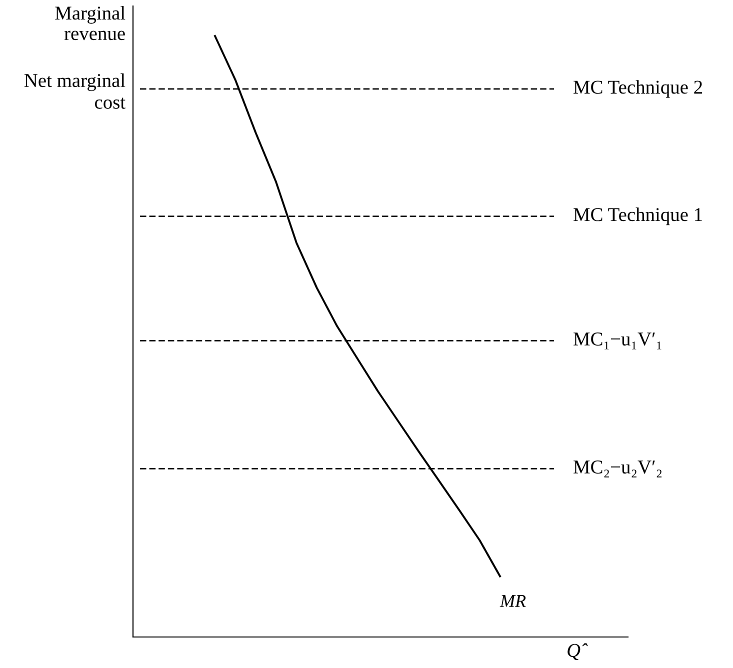 The image size is (733, 668). Describe the element at coordinates (75, 91) in the screenshot. I see `text: Net marginal cost` at that location.